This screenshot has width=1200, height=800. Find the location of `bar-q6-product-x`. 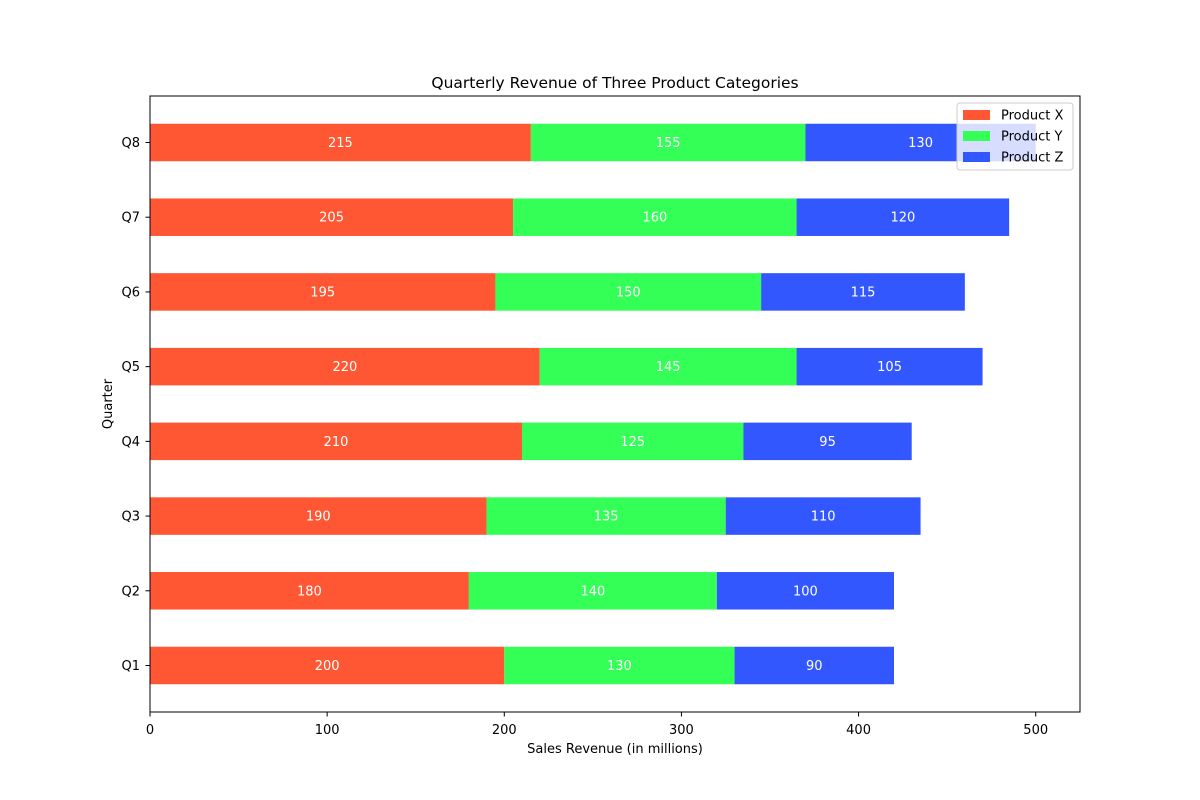

bar-q6-product-x is located at coordinates (323, 292).